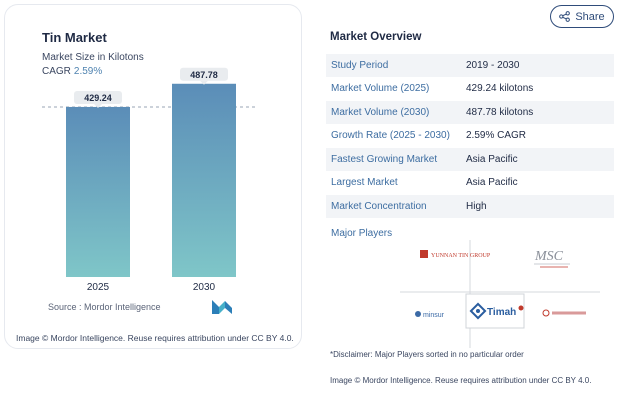 This screenshot has height=405, width=622. I want to click on yunnan-tin-logo: YUNNAN TIN GROUP, so click(455, 254).